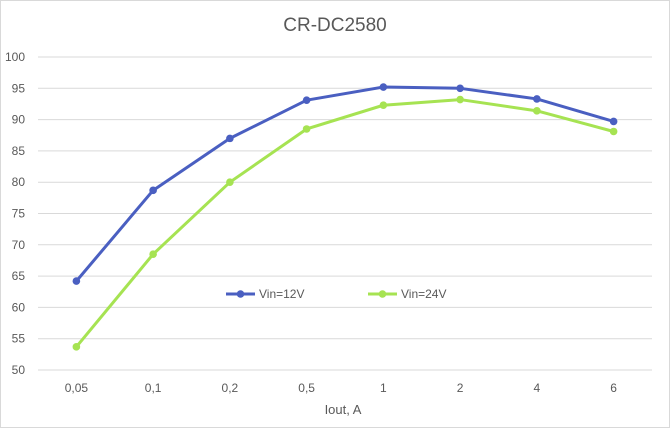  Describe the element at coordinates (77, 388) in the screenshot. I see `x-tick-label: 0,05` at that location.